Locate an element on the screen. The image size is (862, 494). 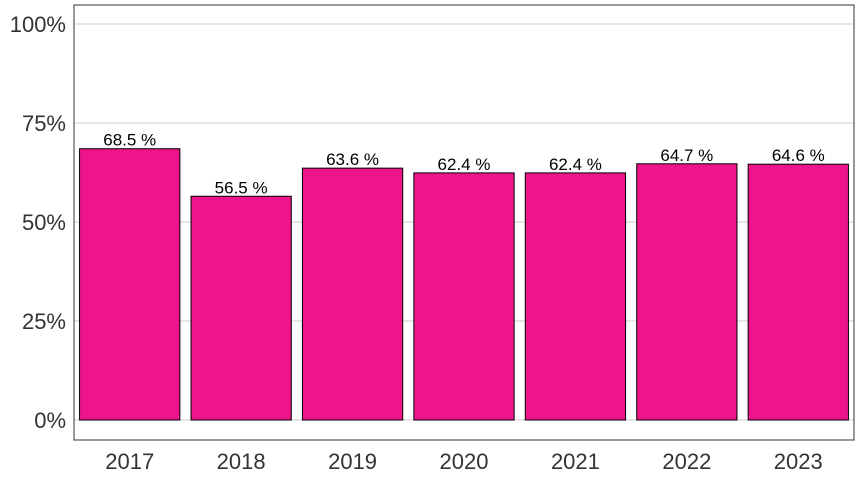
x-axis-ticks: 2017 2018 2019 2020 2021 2022 2023 is located at coordinates (464, 461).